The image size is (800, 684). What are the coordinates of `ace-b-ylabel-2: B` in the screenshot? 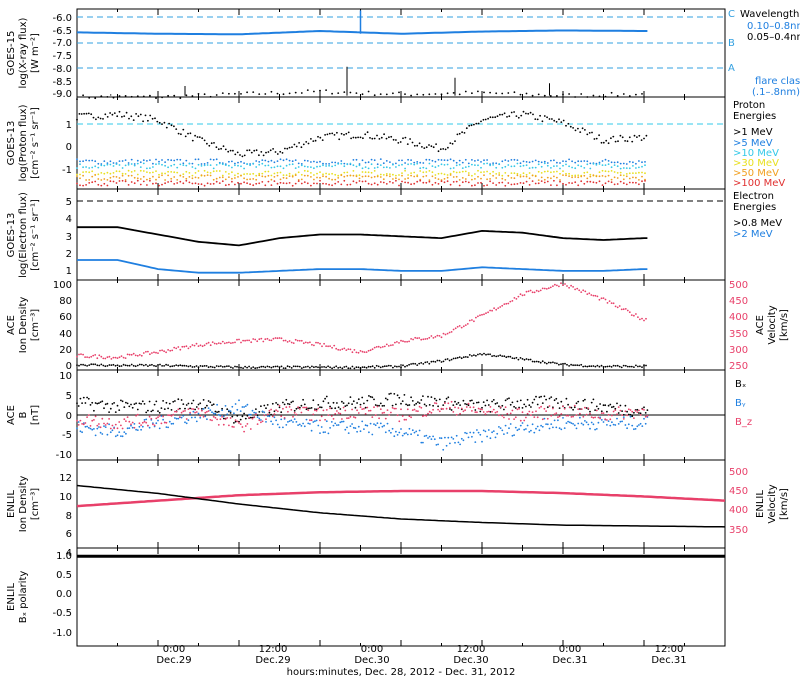 It's located at (23, 414).